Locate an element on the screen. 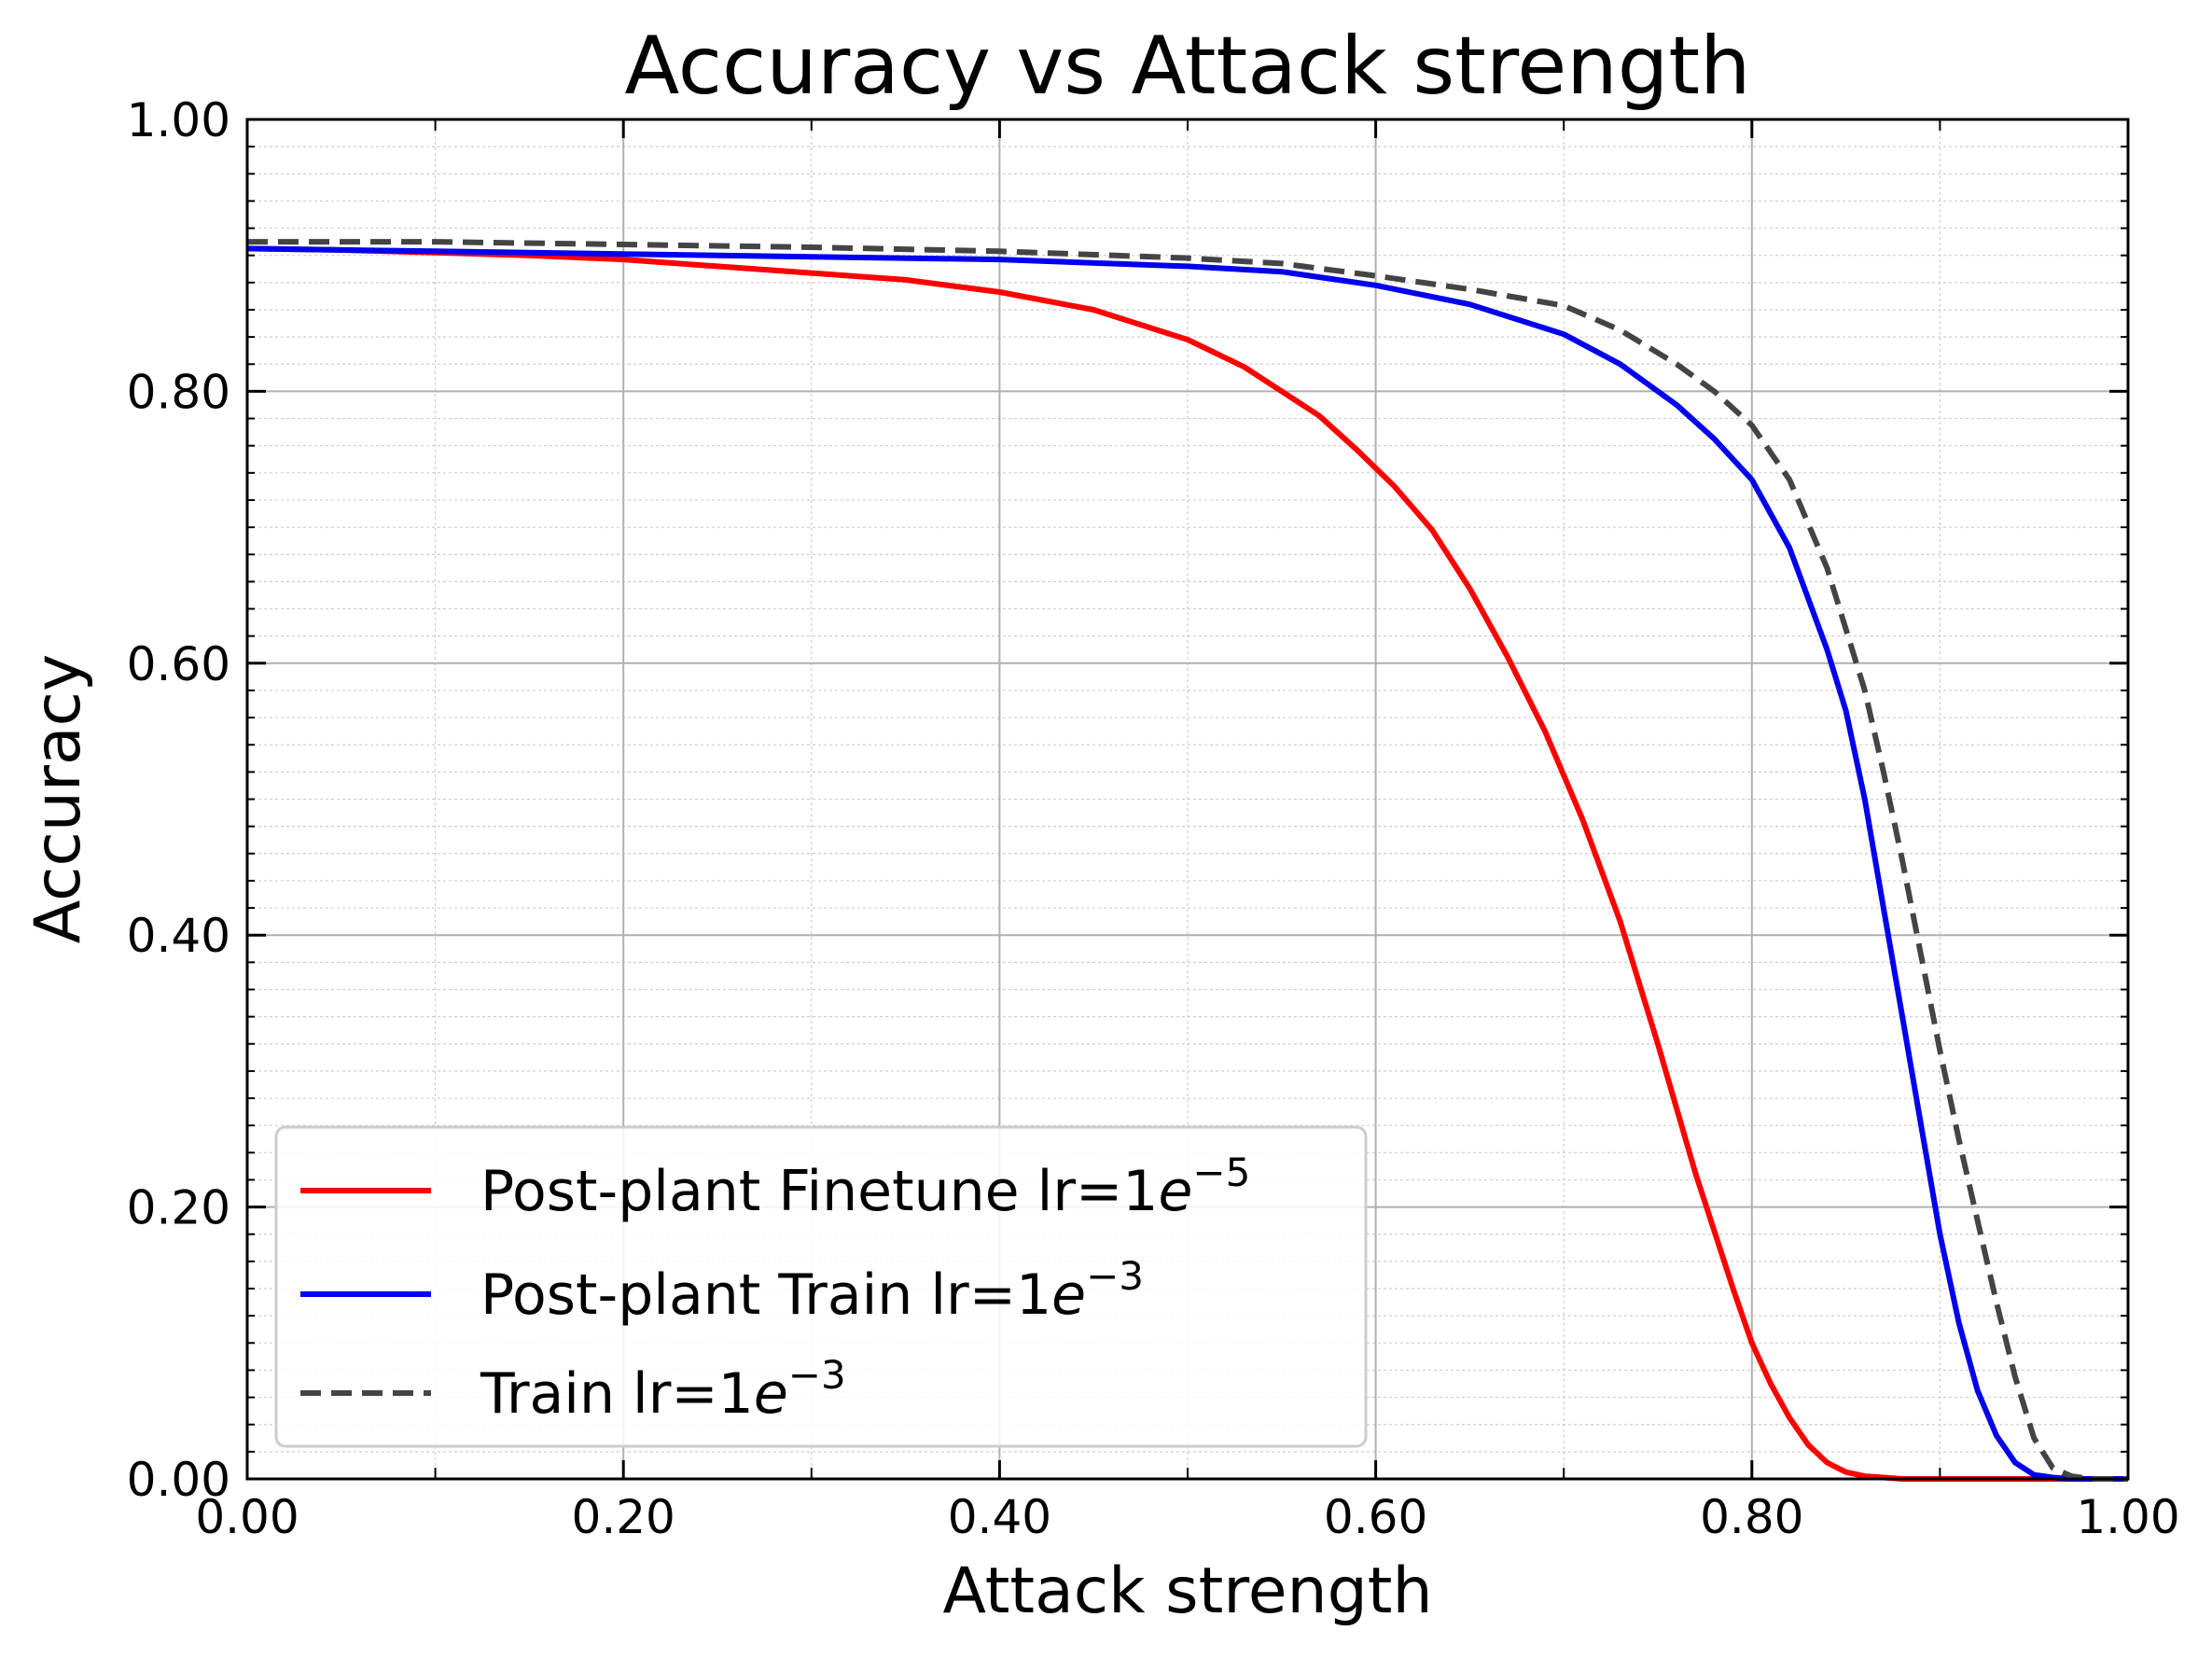 This screenshot has width=2212, height=1659. x-tick-label: 1.00 is located at coordinates (2127, 1517).